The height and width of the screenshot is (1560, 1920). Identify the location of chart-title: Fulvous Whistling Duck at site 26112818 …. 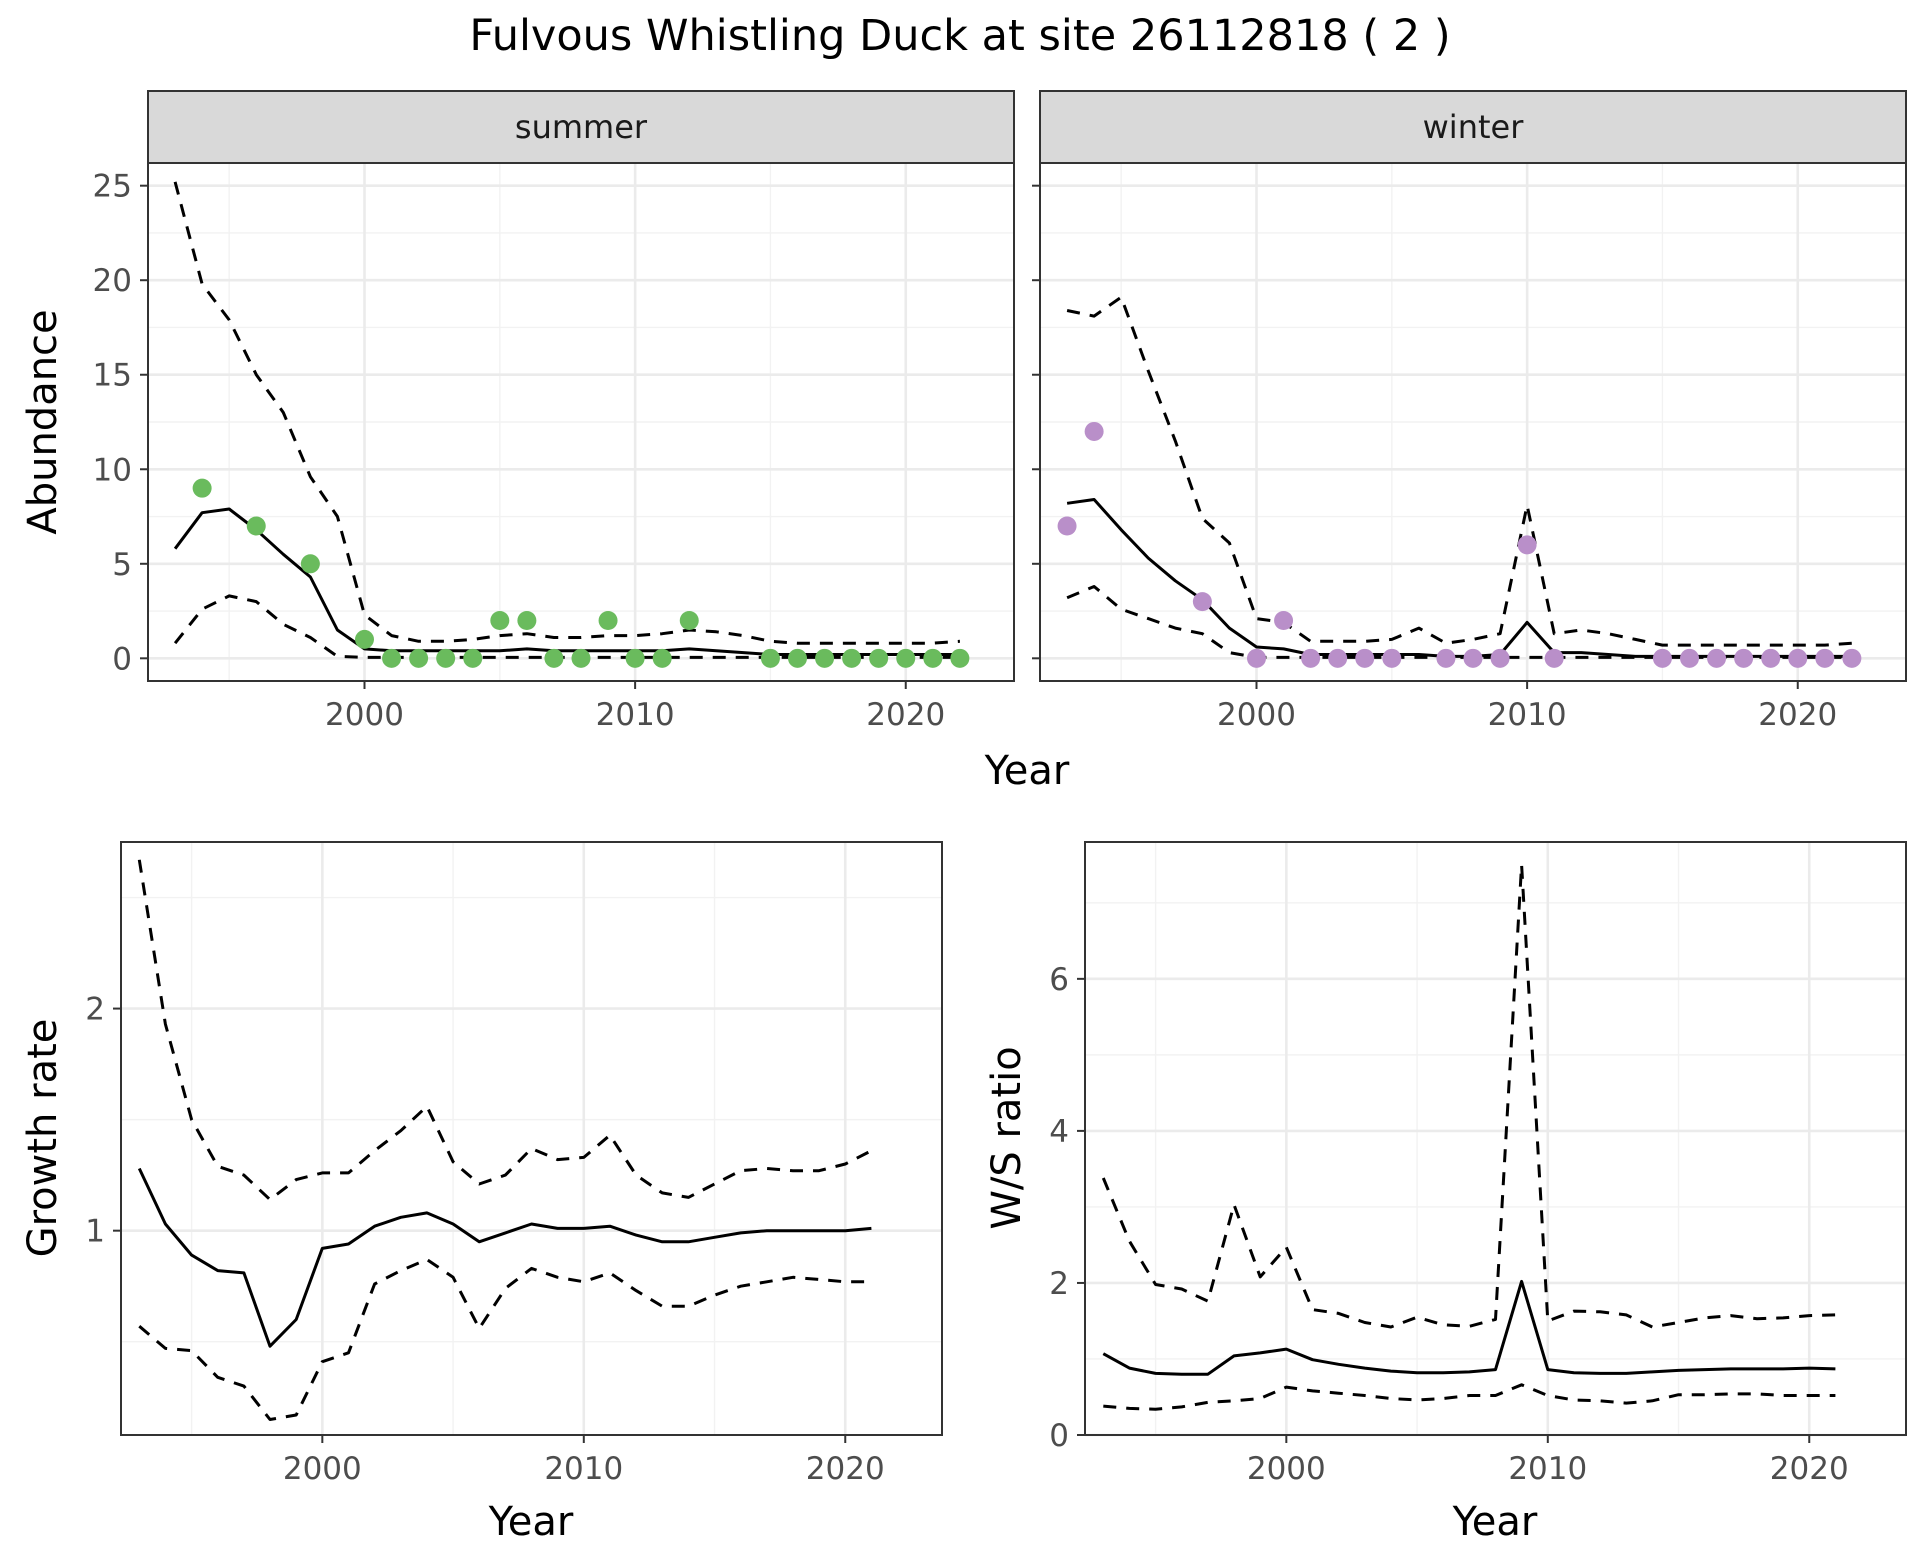
(959, 36).